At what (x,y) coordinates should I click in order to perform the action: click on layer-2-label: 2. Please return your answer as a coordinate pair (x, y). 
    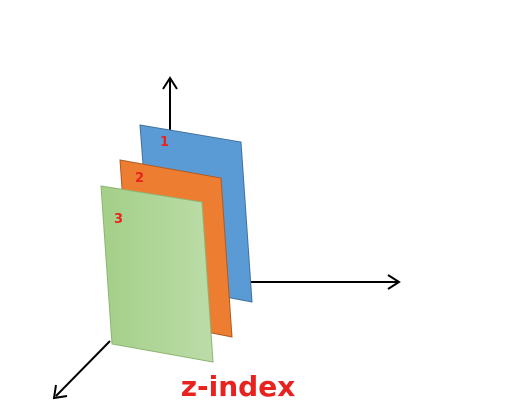
    Looking at the image, I should click on (139, 178).